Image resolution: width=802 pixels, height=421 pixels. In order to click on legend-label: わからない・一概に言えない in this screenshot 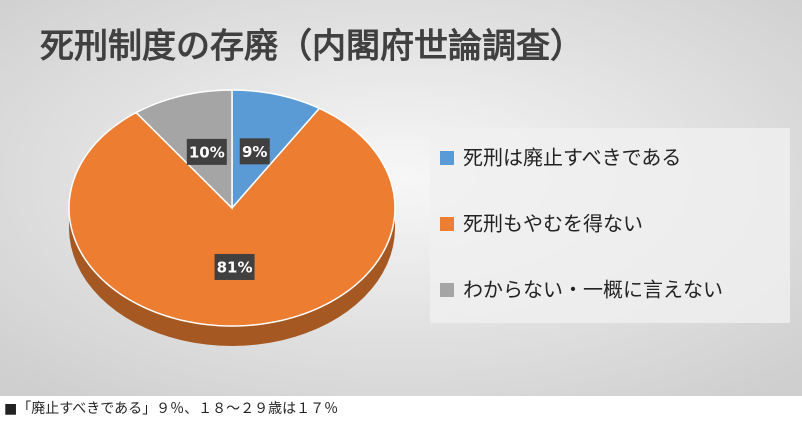, I will do `click(593, 290)`.